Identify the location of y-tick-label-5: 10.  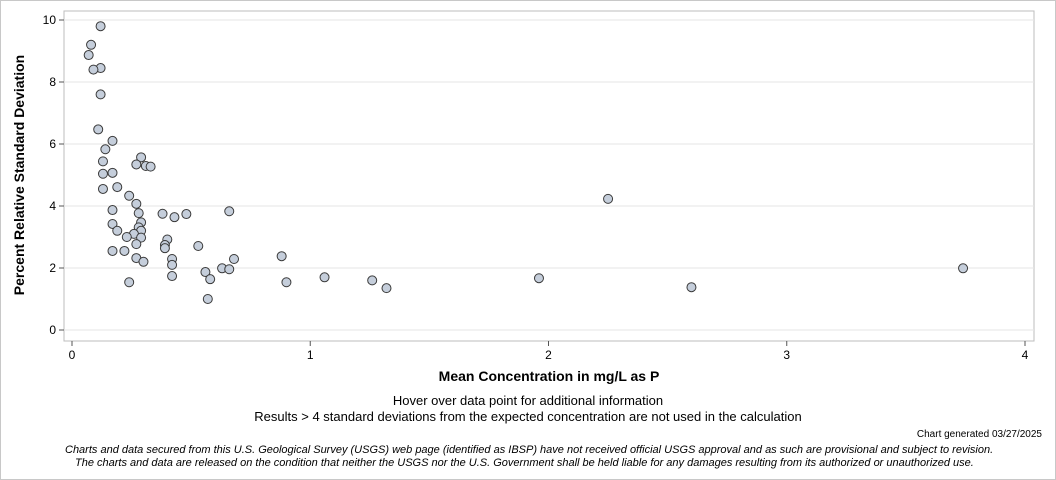
(50, 20).